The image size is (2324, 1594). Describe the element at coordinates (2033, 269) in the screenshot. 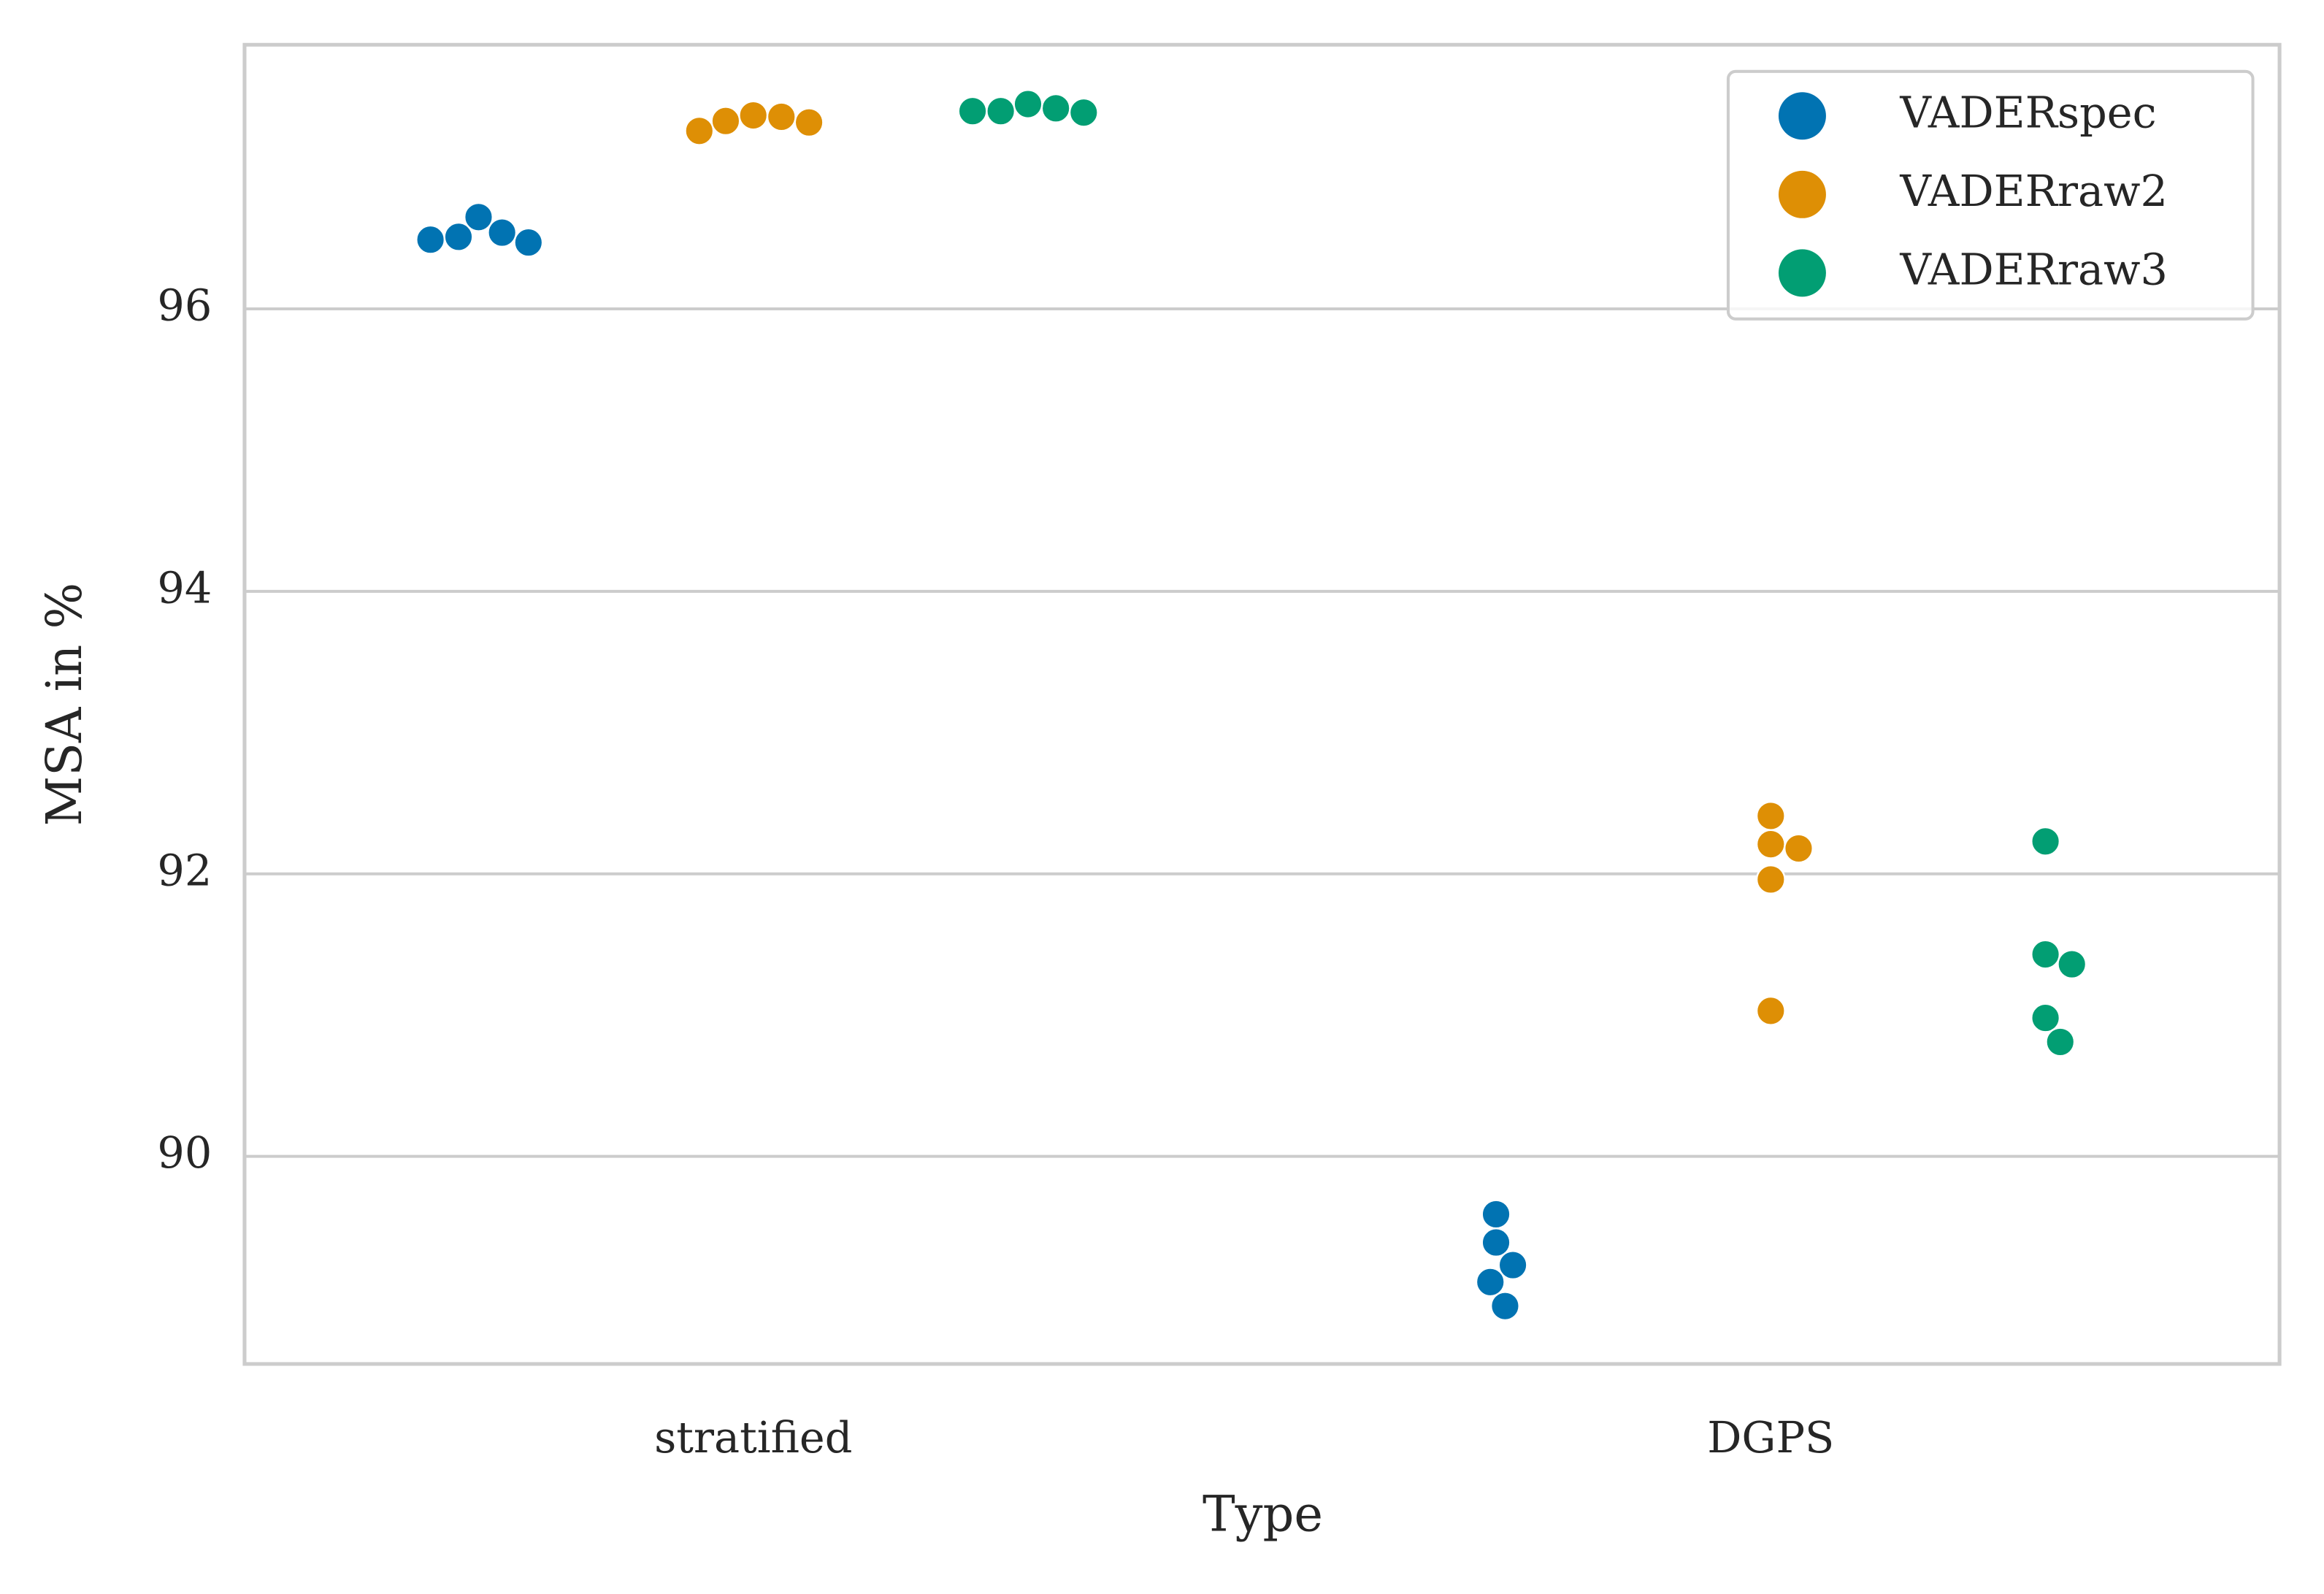

I see `legend-label: VADERraw3` at that location.